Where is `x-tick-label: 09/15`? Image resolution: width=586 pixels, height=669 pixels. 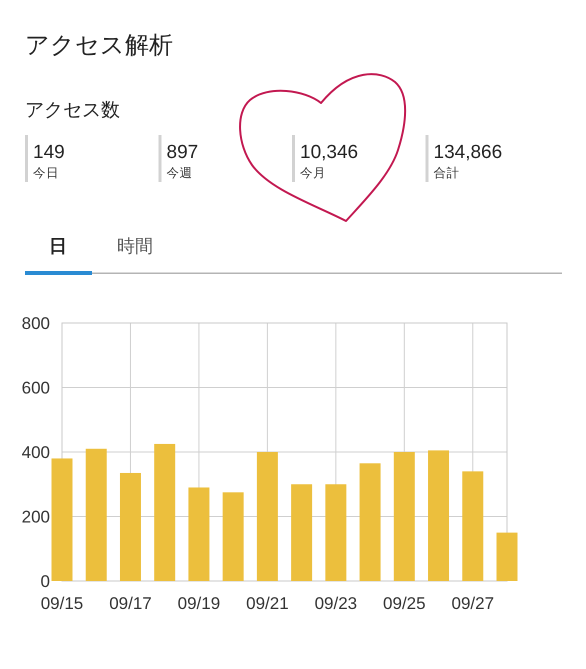
x-tick-label: 09/15 is located at coordinates (62, 603).